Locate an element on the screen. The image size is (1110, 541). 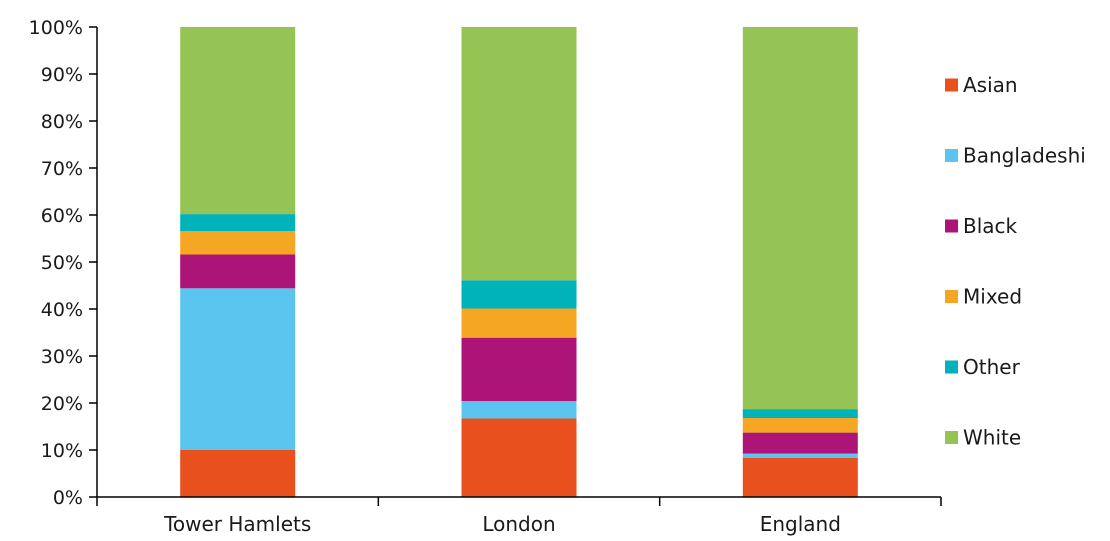
bar-segment-asian-london is located at coordinates (519, 457).